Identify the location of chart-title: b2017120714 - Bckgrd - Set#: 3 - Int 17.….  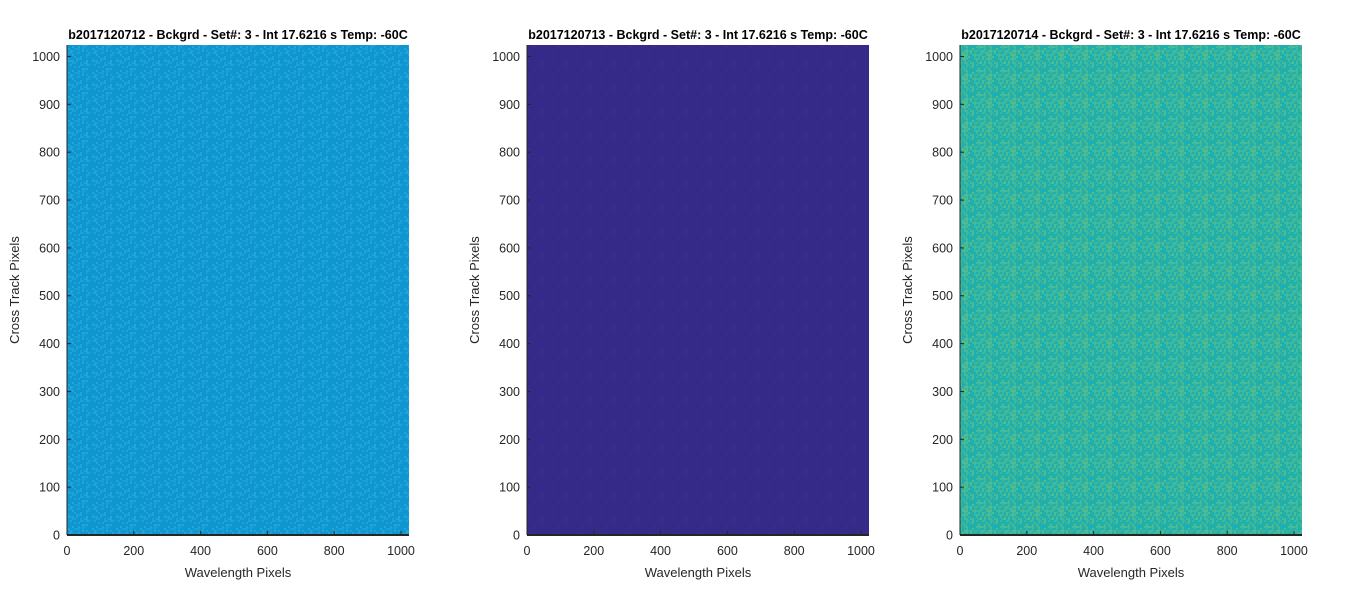
(1131, 35).